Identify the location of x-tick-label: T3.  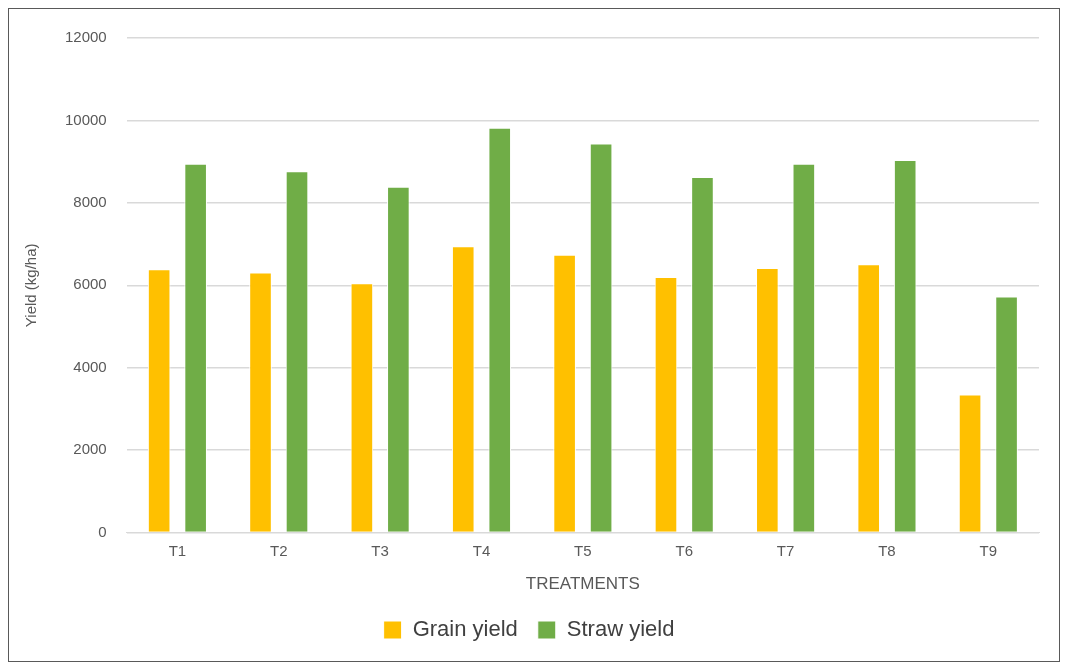
(380, 550).